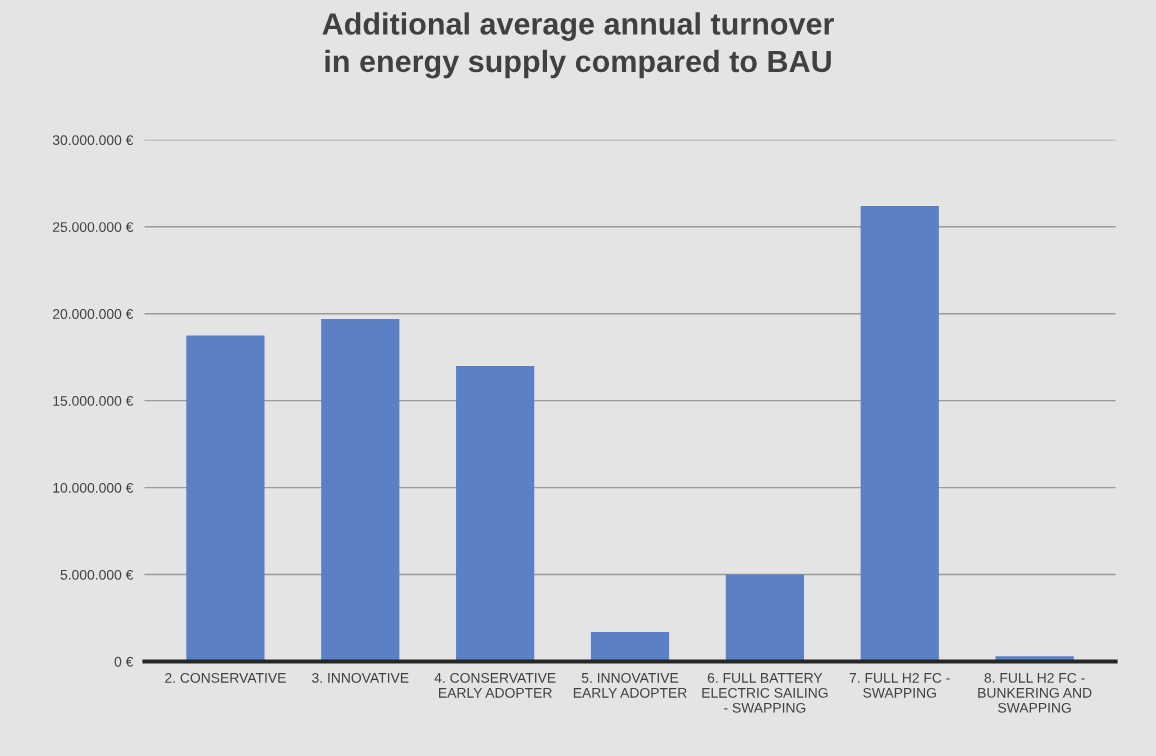 The image size is (1156, 756). Describe the element at coordinates (225, 677) in the screenshot. I see `x-tick-label: 2. CONSERVATIVE` at that location.